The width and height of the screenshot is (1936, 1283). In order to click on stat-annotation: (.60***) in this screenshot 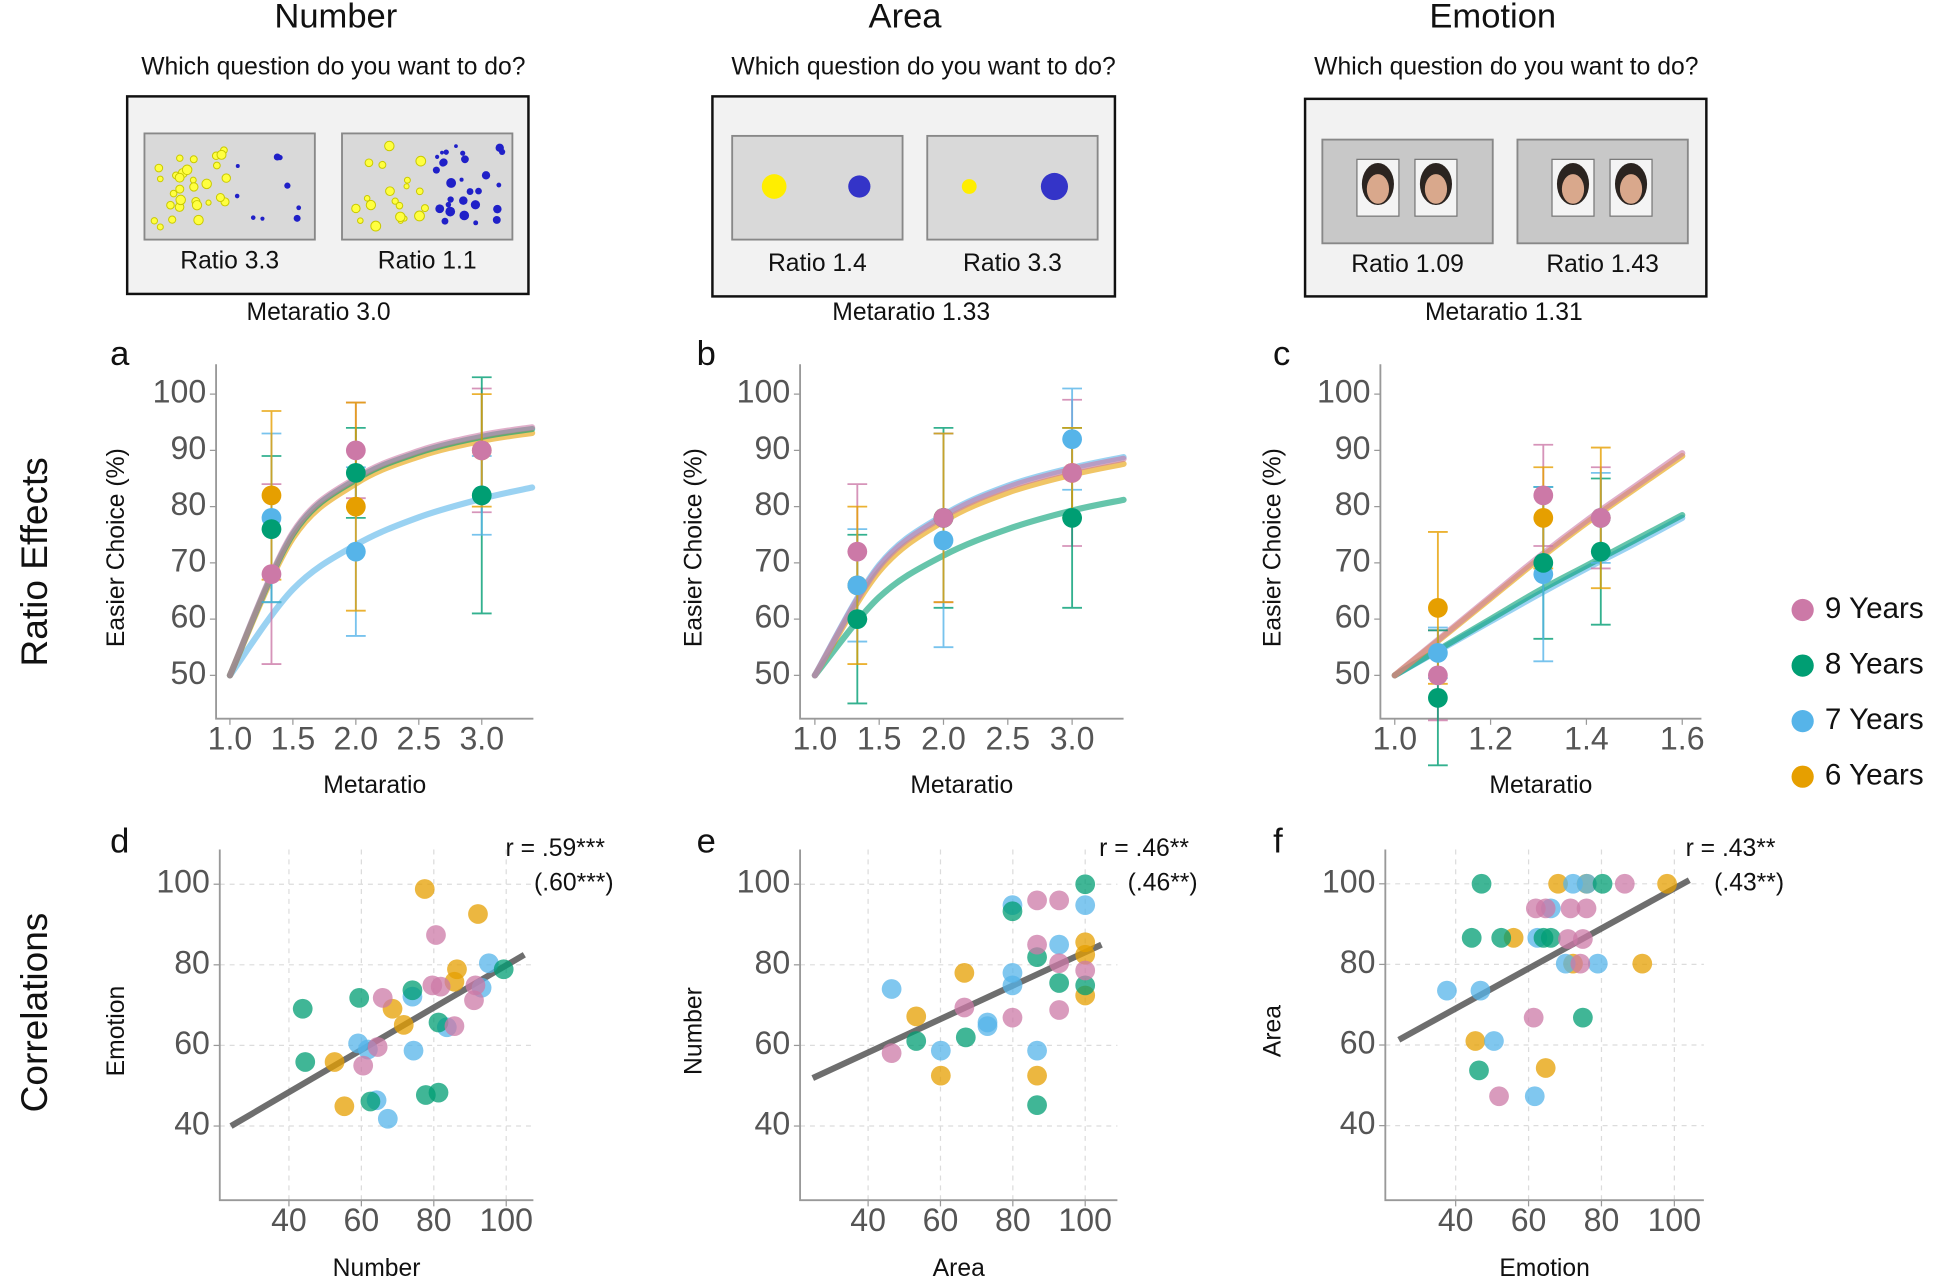, I will do `click(574, 883)`.